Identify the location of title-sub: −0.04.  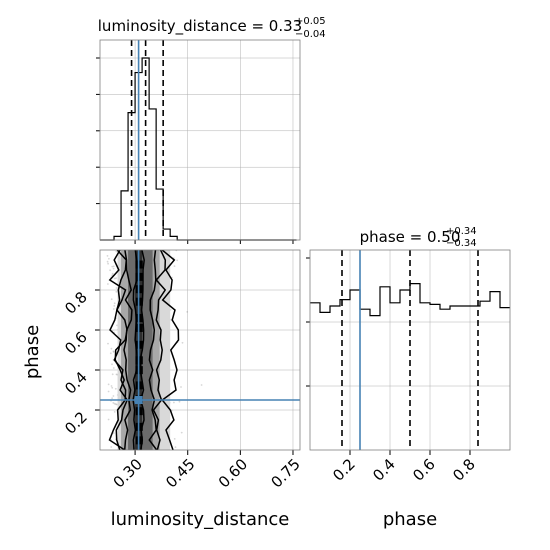
(310, 34).